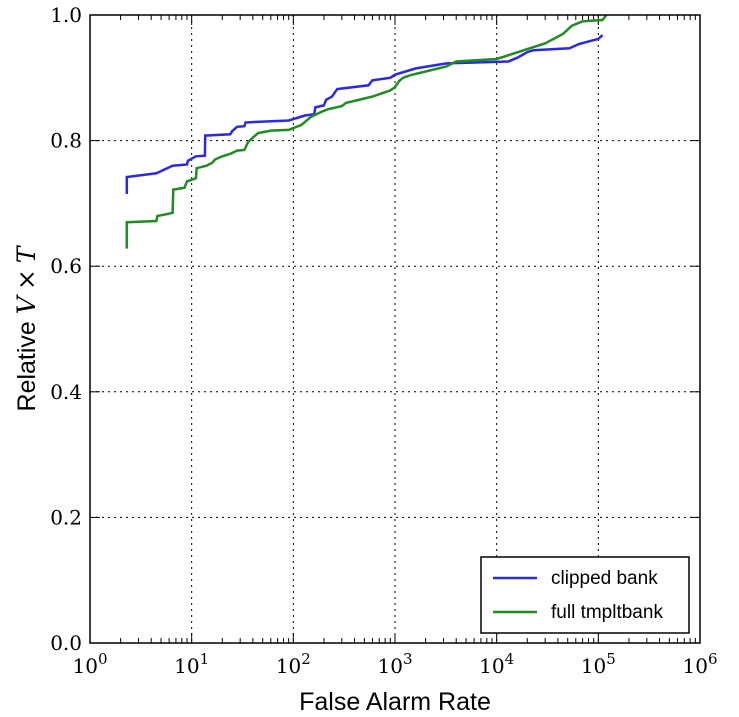 The height and width of the screenshot is (717, 739). I want to click on x-tick-labels: 10⁰ 10¹ 10² 10³ 10⁴ 10⁵ 10⁶, so click(395, 664).